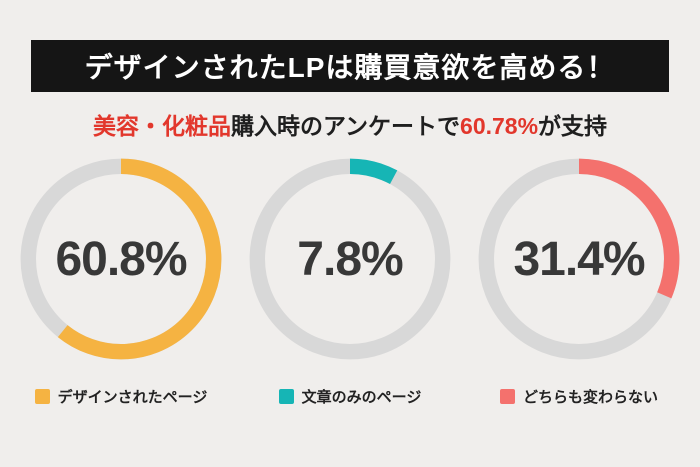  Describe the element at coordinates (361, 397) in the screenshot. I see `legend-label: 文章のみのページ` at that location.